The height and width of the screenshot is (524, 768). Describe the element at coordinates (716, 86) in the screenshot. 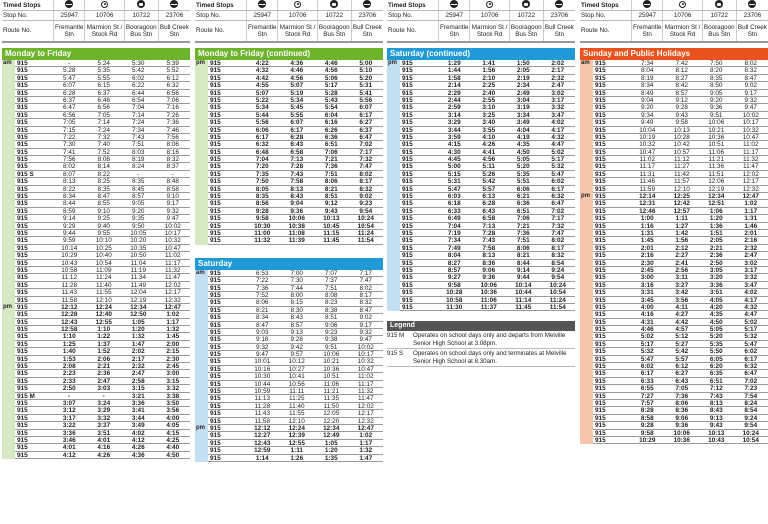

I see `departure-time: 8:50` at that location.